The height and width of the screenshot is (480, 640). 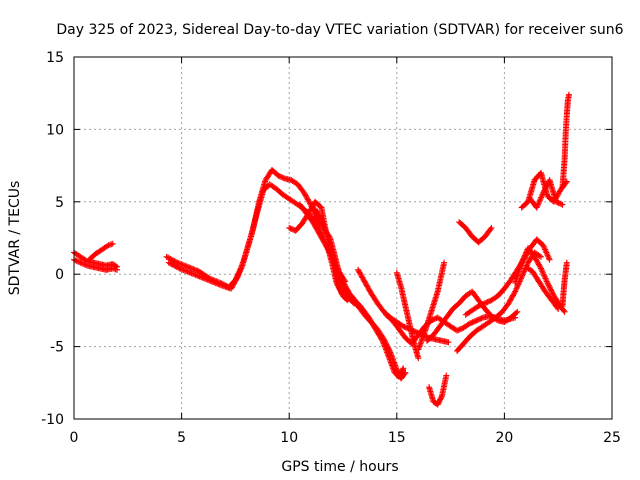 What do you see at coordinates (397, 438) in the screenshot?
I see `x-tick-label: 15` at bounding box center [397, 438].